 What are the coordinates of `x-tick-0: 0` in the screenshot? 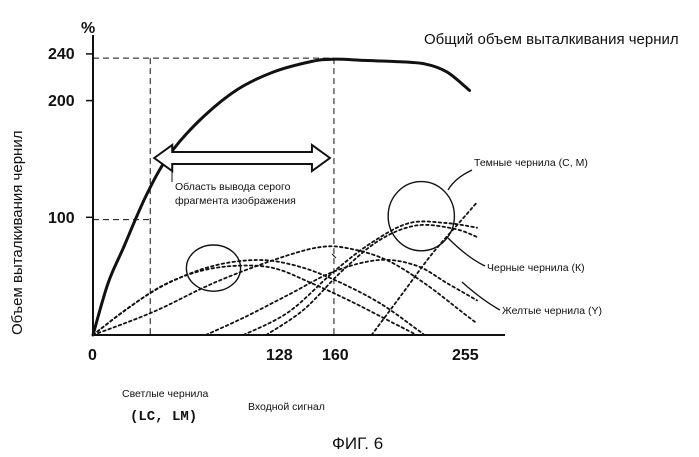 It's located at (92, 355).